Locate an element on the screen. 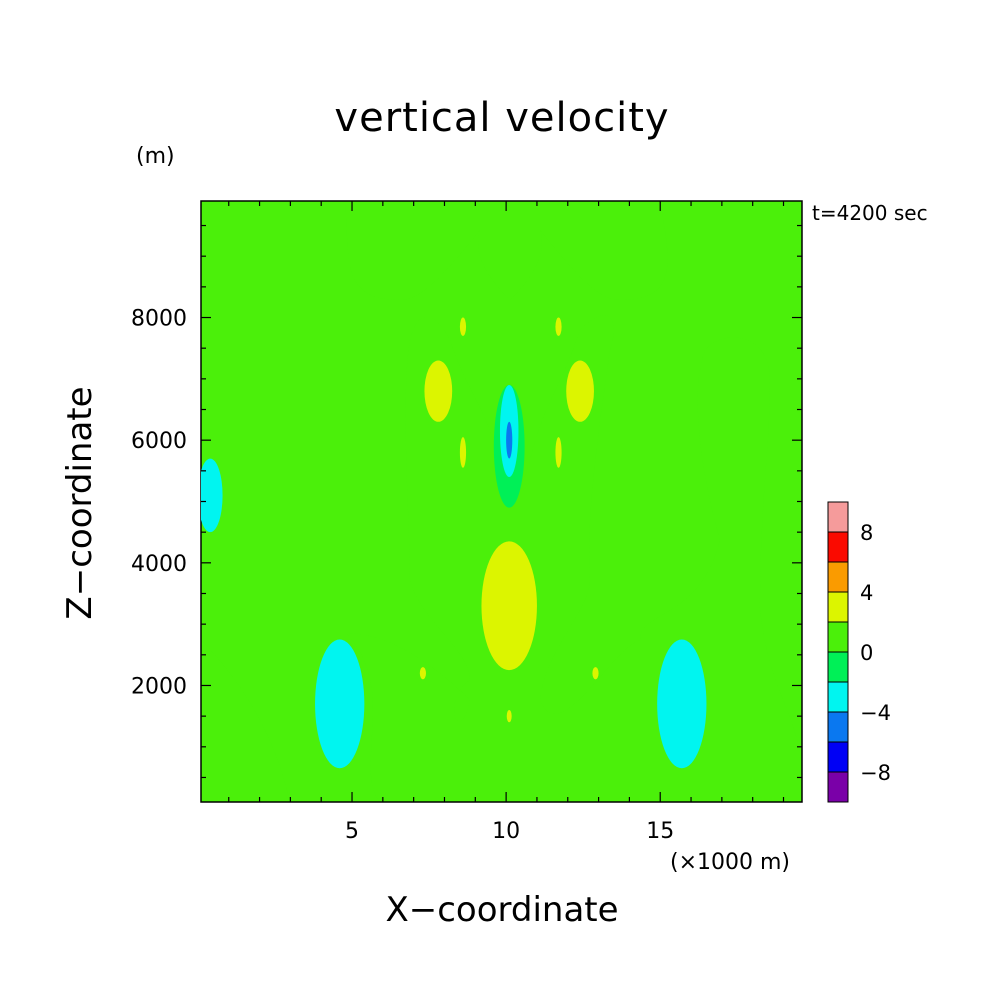 This screenshot has height=1004, width=1004. chart-title: vertical velocity is located at coordinates (502, 118).